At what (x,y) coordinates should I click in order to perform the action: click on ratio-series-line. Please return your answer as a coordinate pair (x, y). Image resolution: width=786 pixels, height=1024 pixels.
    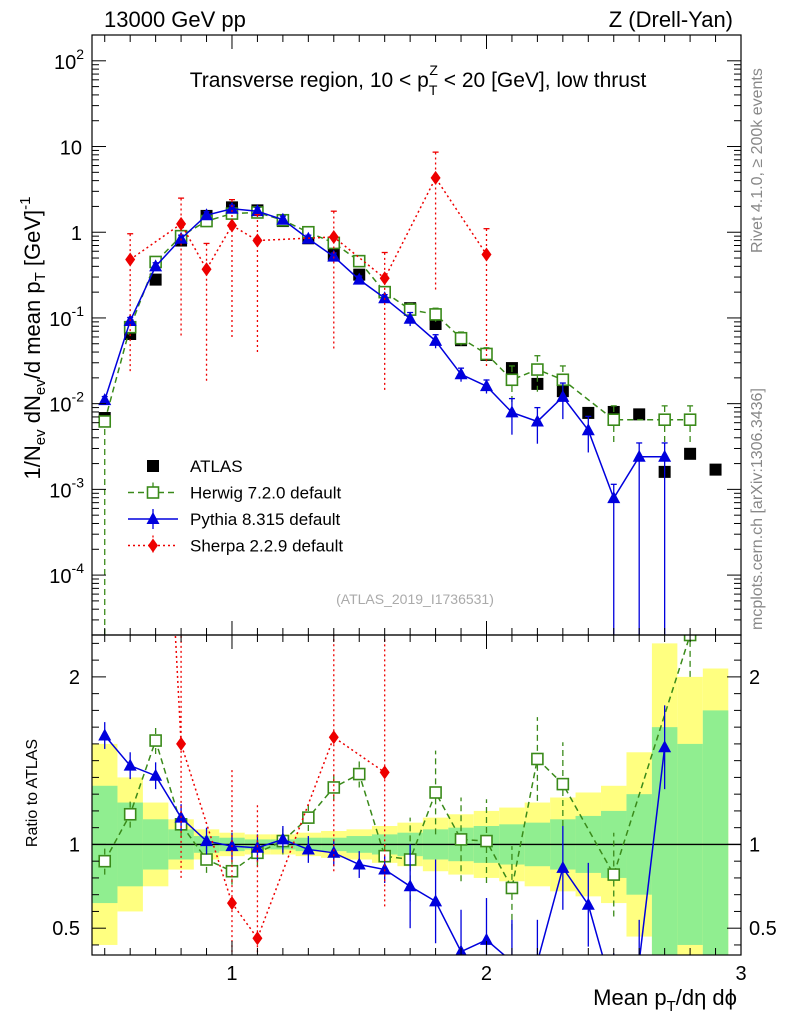
    Looking at the image, I should click on (280, 787).